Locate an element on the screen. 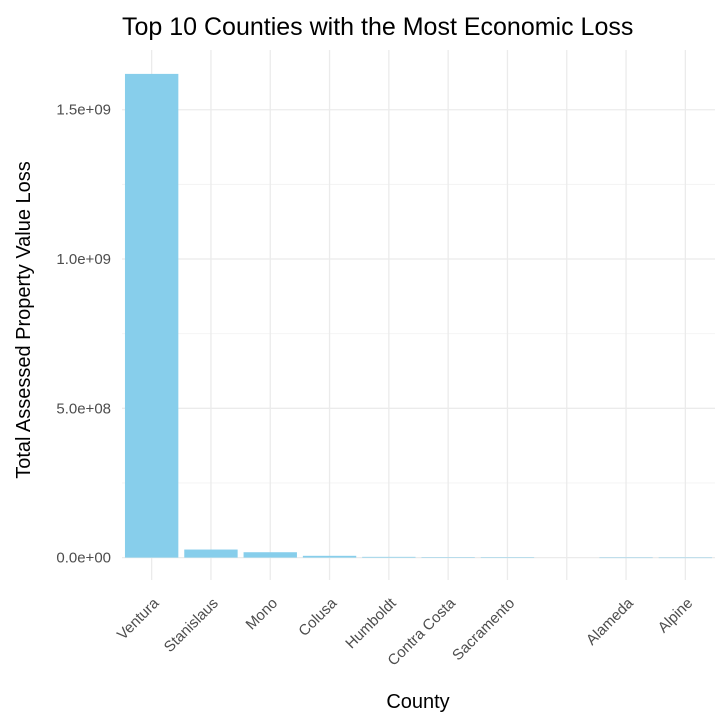  y-tick-label: 5.0e+08 is located at coordinates (83, 408).